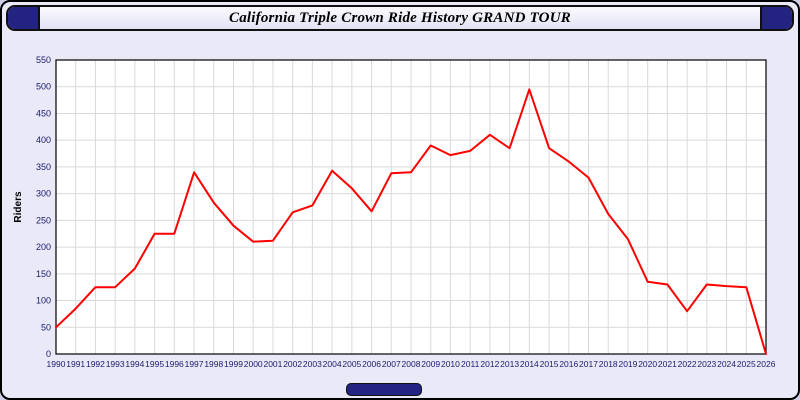  What do you see at coordinates (549, 364) in the screenshot?
I see `svg-text: 2015` at bounding box center [549, 364].